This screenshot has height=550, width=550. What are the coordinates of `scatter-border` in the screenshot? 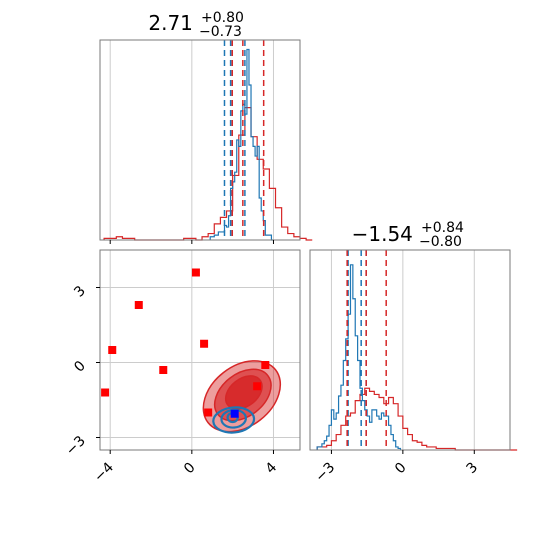 It's located at (200, 350).